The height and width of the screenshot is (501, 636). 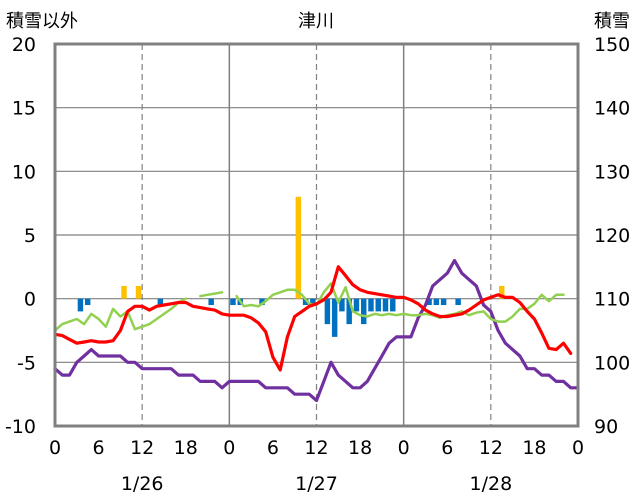 What do you see at coordinates (30, 300) in the screenshot?
I see `left-tick-label: 0` at bounding box center [30, 300].